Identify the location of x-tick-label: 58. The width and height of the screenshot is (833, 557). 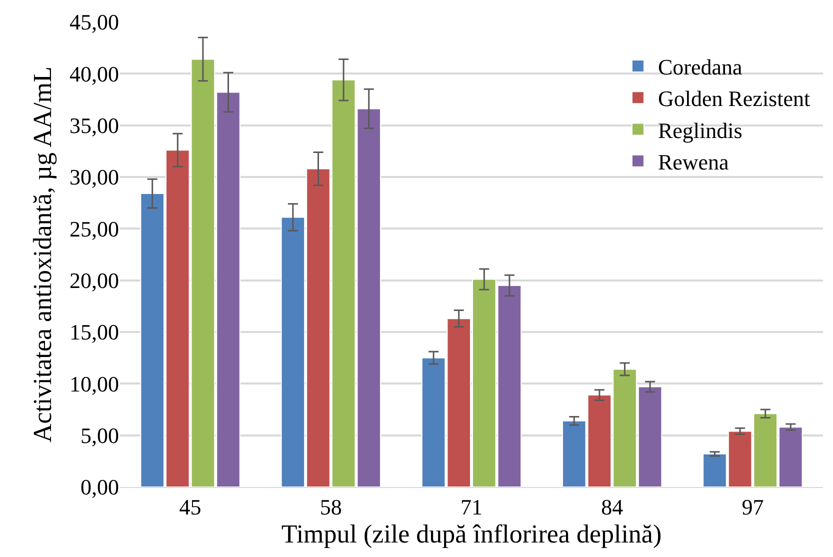
(331, 507).